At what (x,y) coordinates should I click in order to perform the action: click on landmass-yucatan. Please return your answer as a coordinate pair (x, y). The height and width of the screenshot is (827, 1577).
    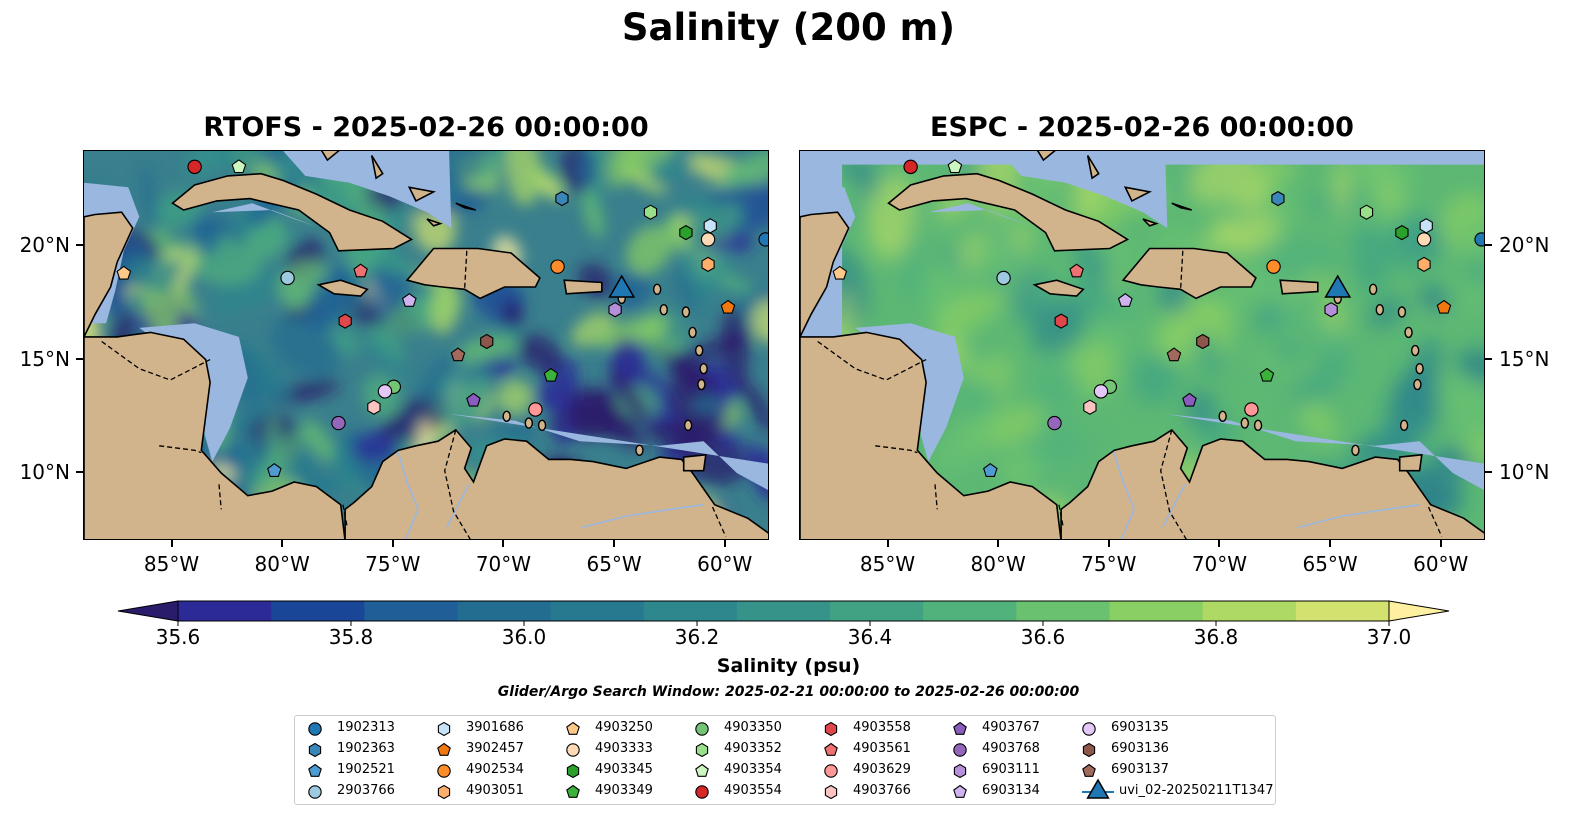
    Looking at the image, I should click on (825, 274).